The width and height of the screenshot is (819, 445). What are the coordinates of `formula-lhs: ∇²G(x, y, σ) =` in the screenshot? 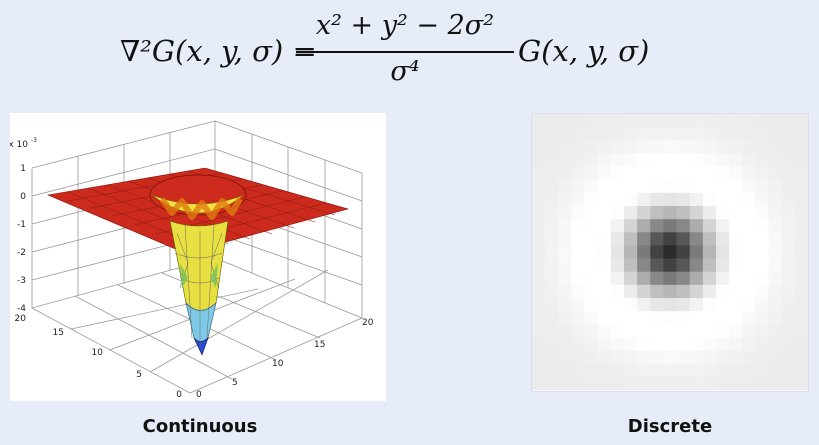 It's located at (218, 51).